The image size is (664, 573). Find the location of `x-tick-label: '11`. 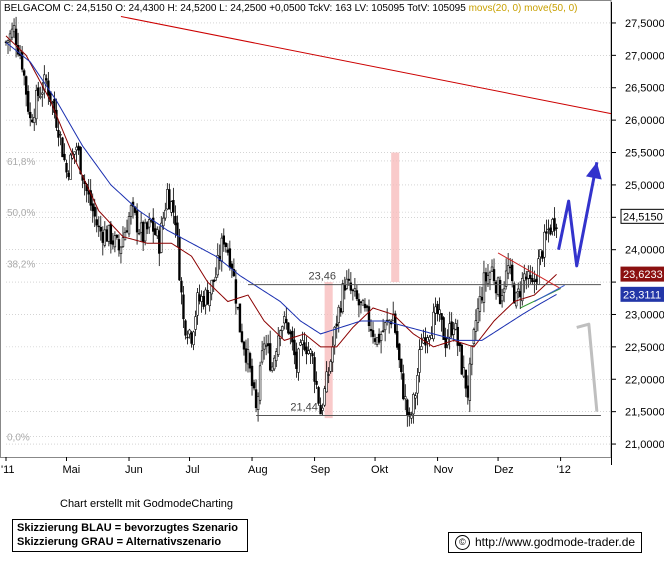

x-tick-label: '11 is located at coordinates (8, 470).